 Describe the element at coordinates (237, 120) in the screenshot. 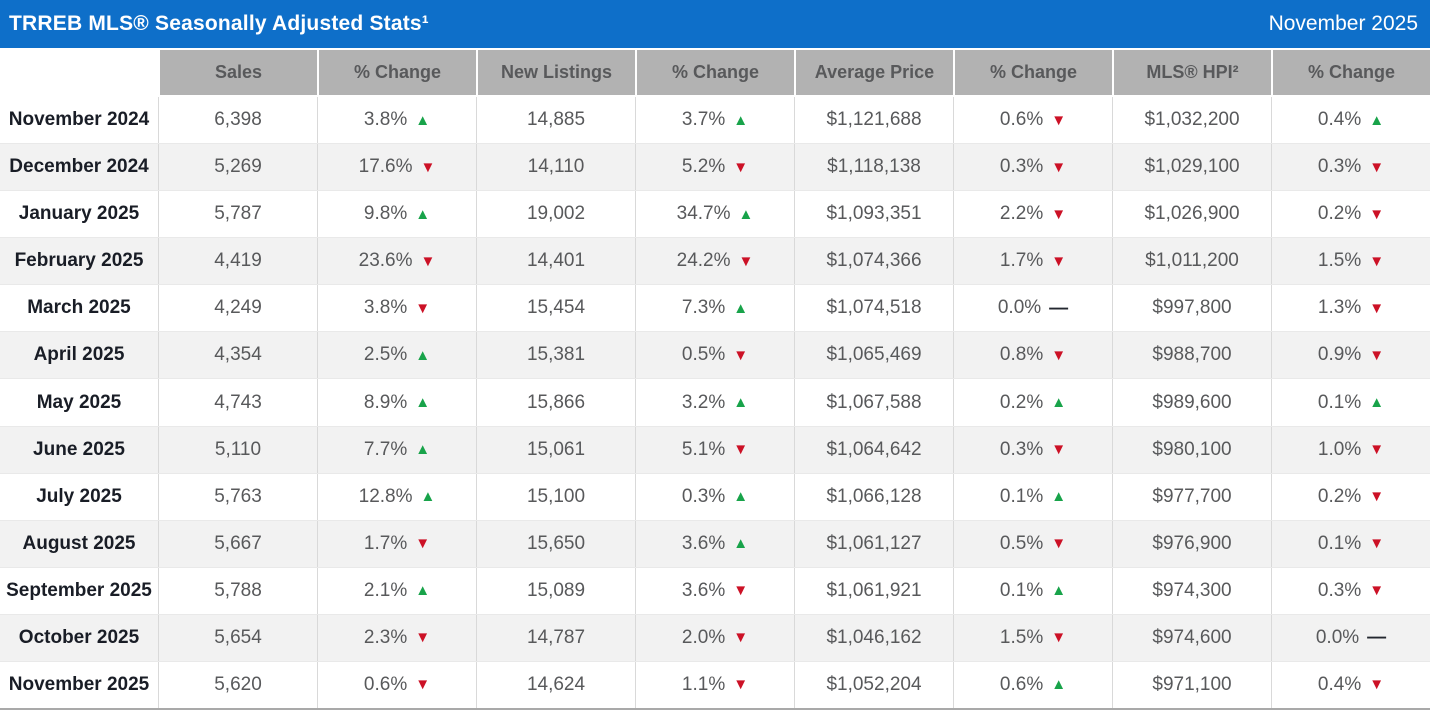

I see `cell-sales: 6,398` at that location.